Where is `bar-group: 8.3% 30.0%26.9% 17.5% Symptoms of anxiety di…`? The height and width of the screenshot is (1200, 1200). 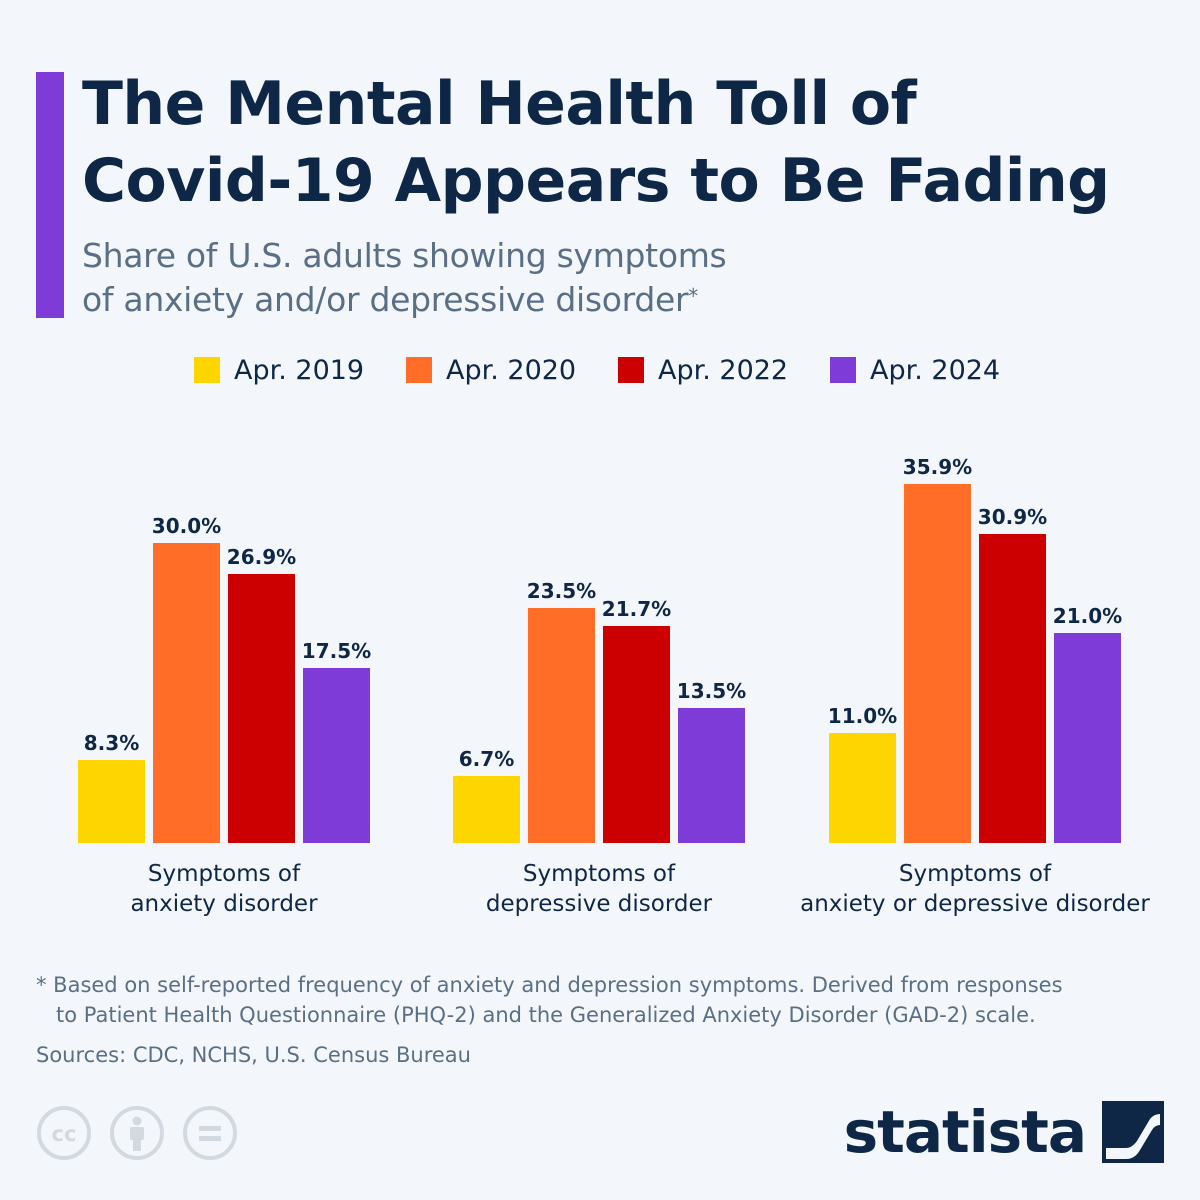 bar-group: 8.3% 30.0%26.9% 17.5% Symptoms of anxiety di… is located at coordinates (224, 715).